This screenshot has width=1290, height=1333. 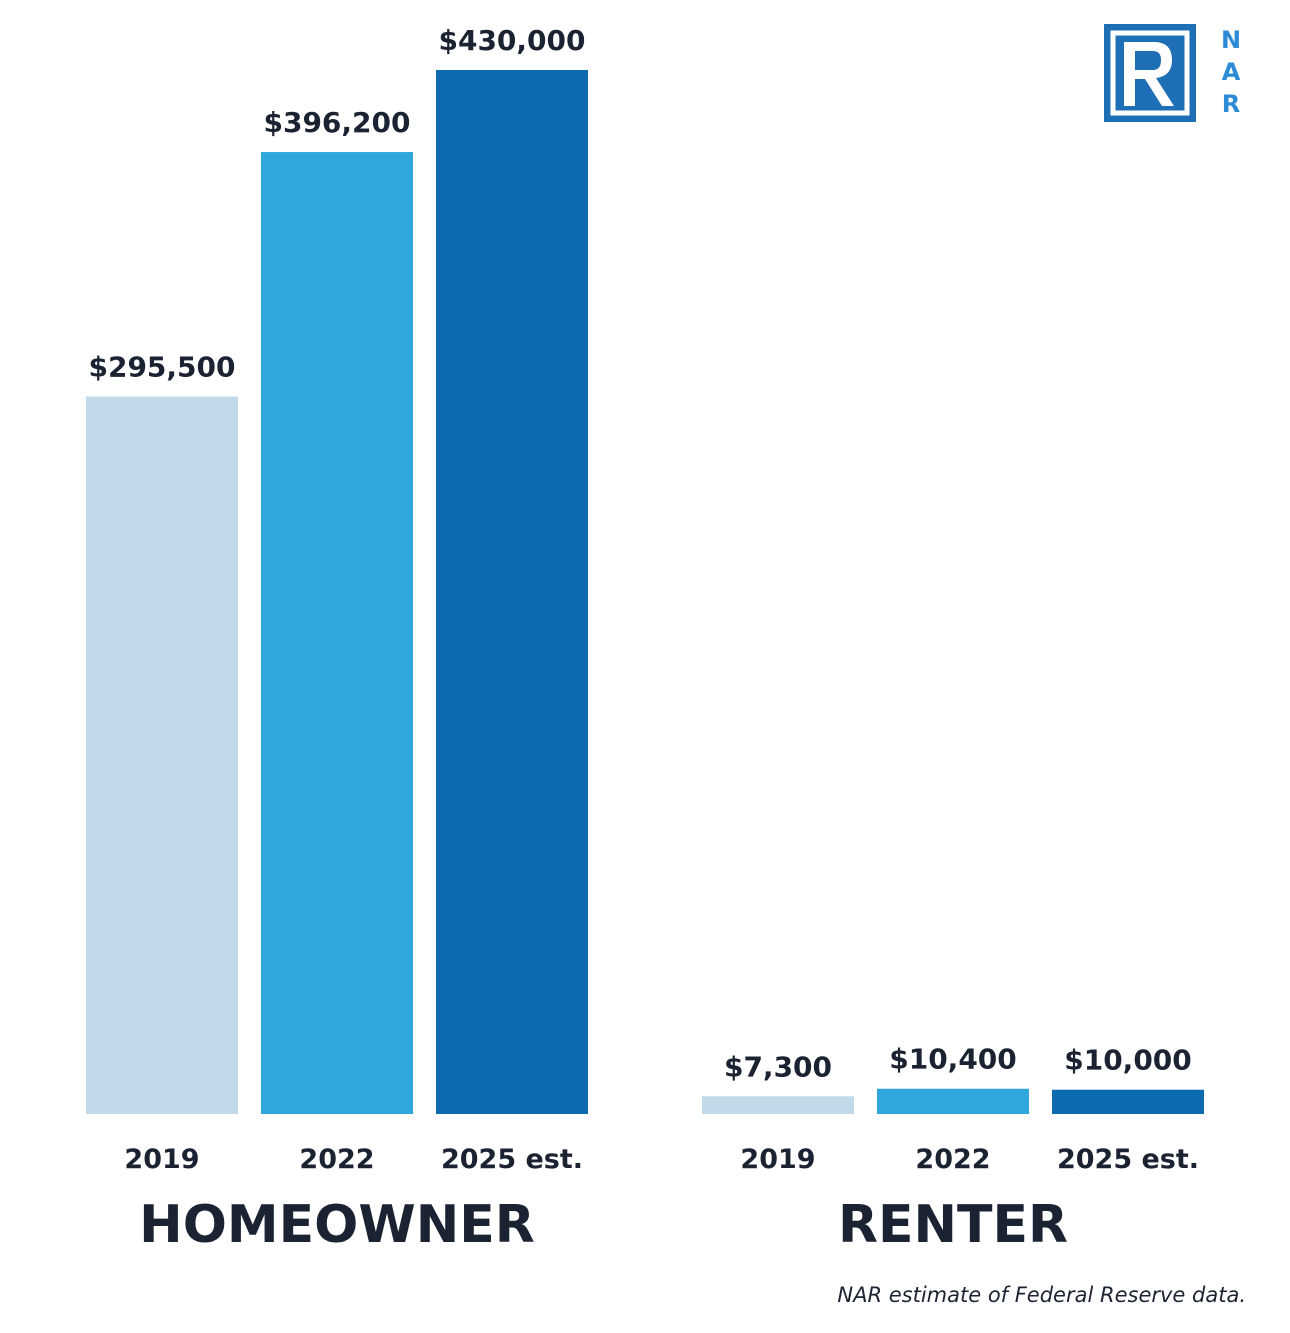 What do you see at coordinates (1128, 1060) in the screenshot?
I see `renter-value-label: $10,000` at bounding box center [1128, 1060].